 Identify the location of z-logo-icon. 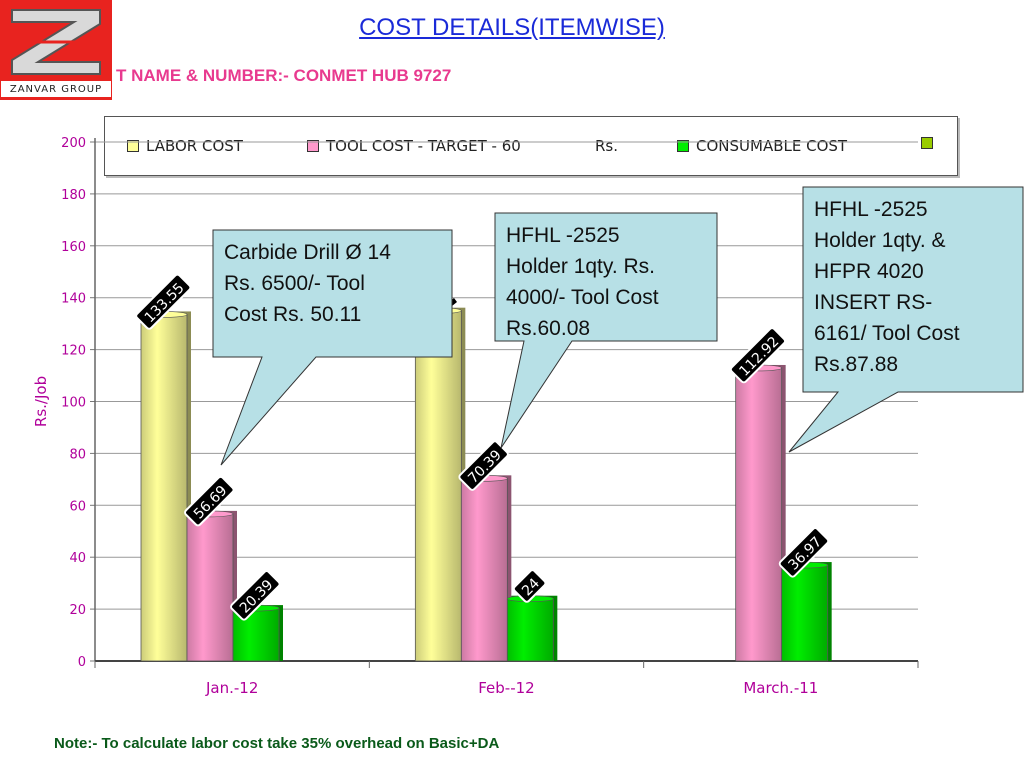
(56, 42).